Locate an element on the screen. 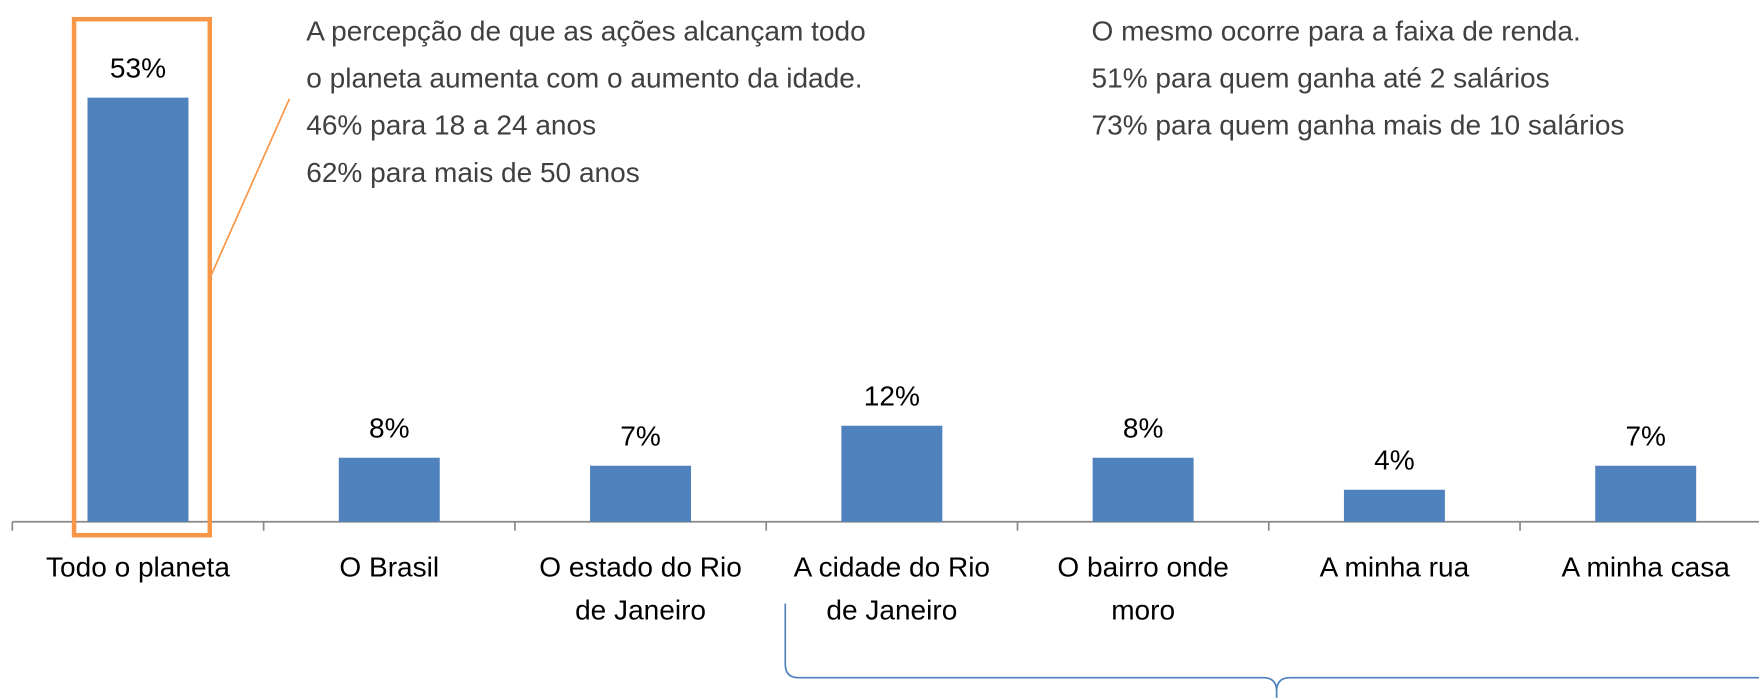 The width and height of the screenshot is (1759, 698). x-tick-label-line: O Brasil is located at coordinates (389, 567).